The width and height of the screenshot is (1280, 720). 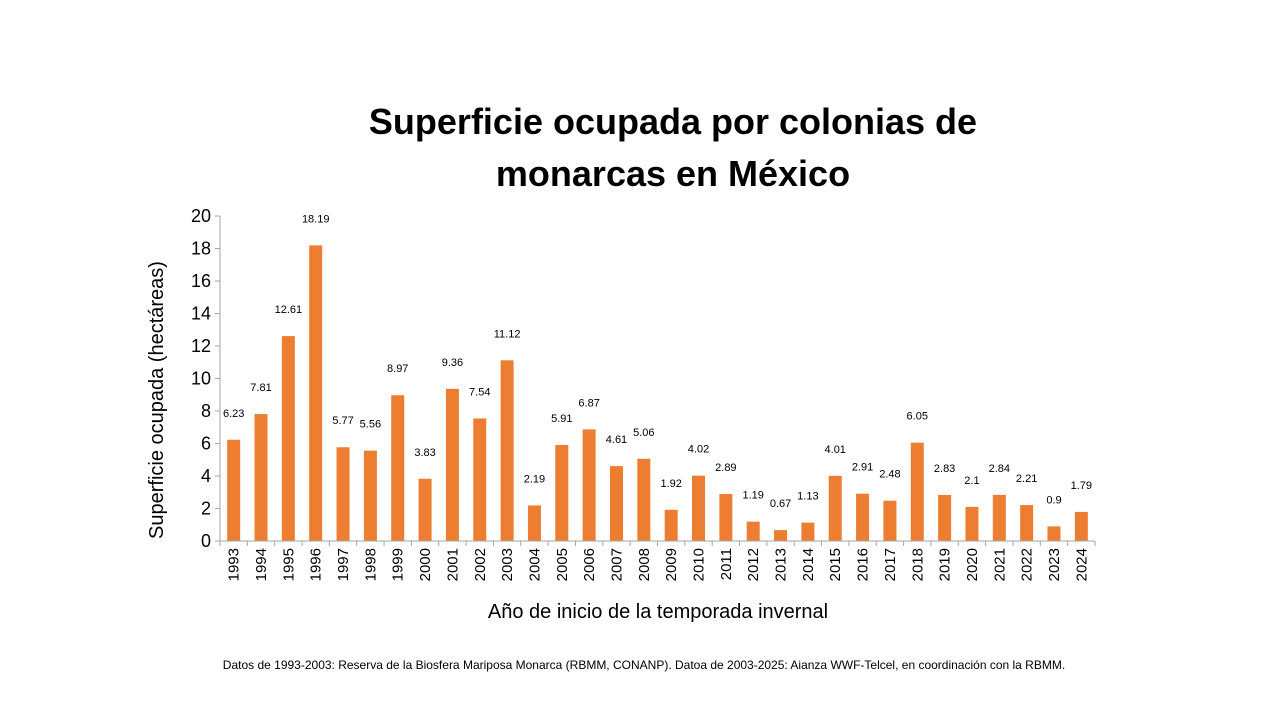 What do you see at coordinates (999, 517) in the screenshot?
I see `bar-2021` at bounding box center [999, 517].